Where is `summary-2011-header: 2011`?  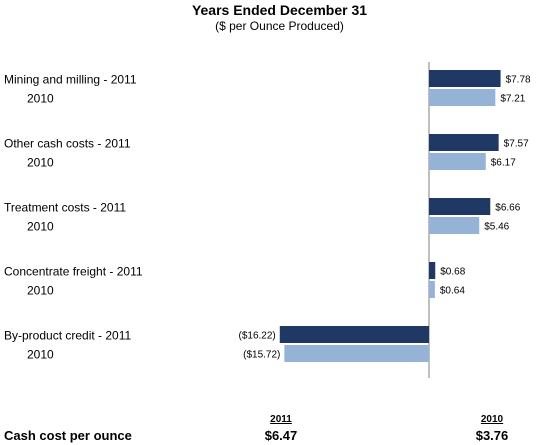 summary-2011-header: 2011 is located at coordinates (281, 419).